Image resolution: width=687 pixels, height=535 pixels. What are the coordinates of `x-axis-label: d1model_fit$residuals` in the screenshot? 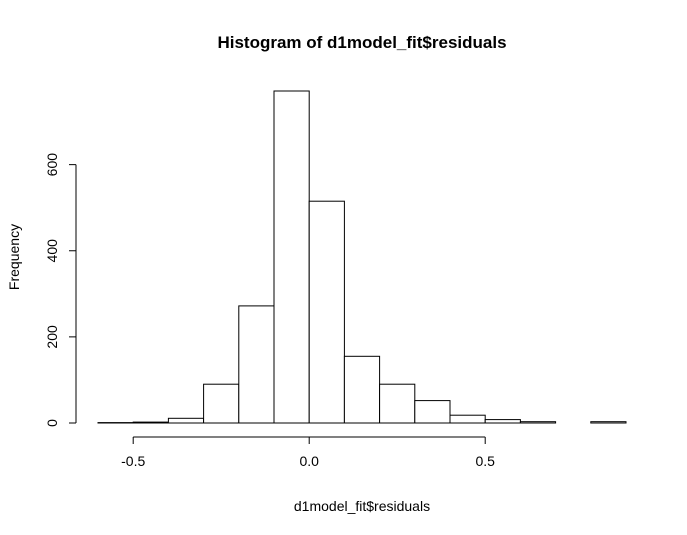 It's located at (362, 506).